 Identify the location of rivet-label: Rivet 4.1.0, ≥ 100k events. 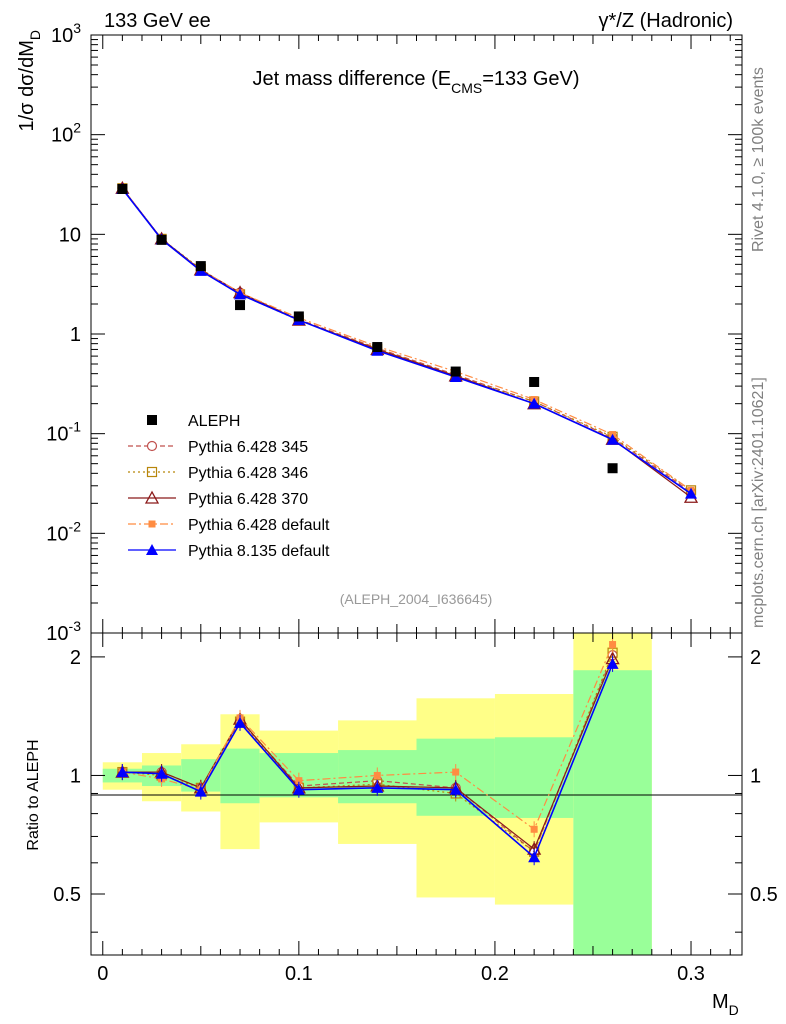
(758, 159).